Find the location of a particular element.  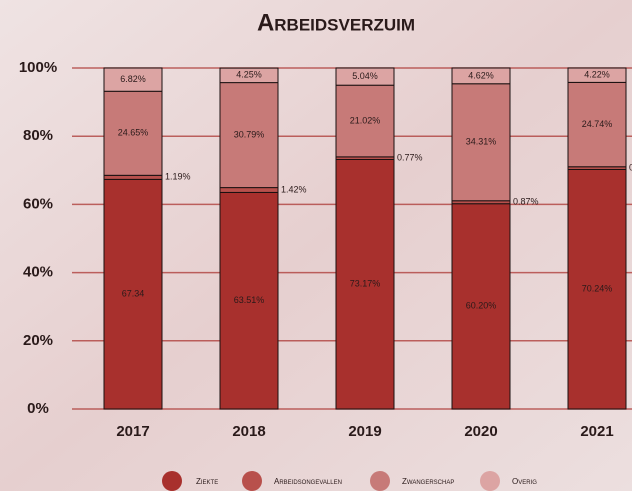

value-label: 6.82% is located at coordinates (133, 79).